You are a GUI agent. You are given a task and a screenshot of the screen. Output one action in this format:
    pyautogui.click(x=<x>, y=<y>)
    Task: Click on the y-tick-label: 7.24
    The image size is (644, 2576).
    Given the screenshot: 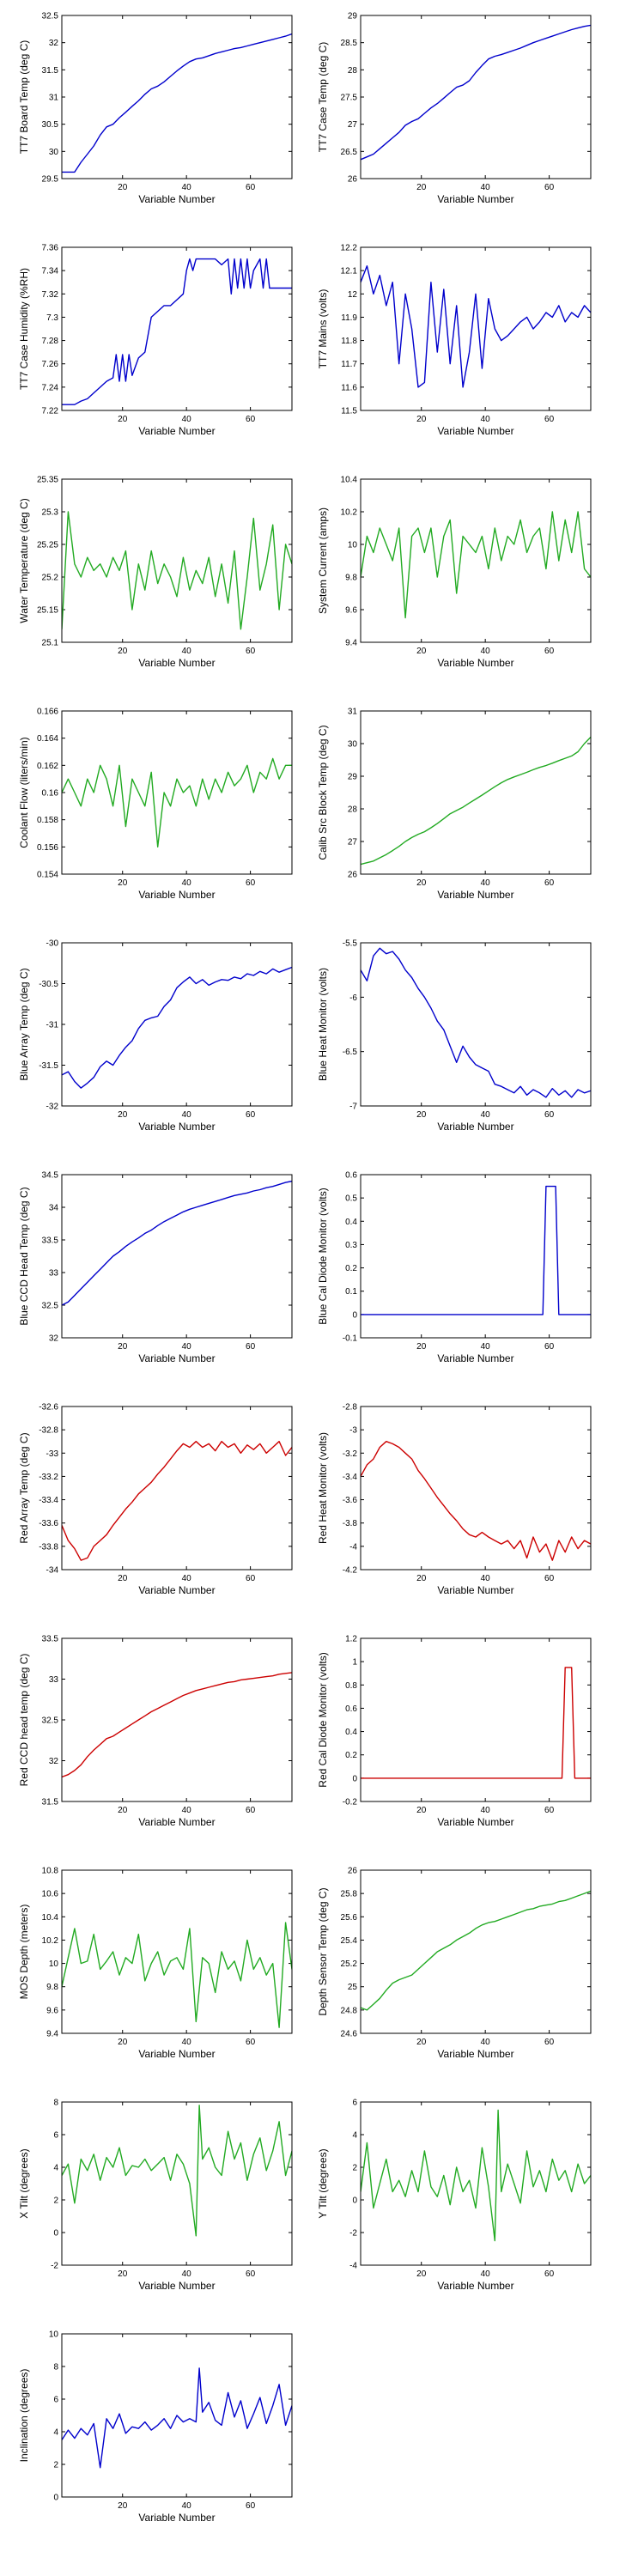 What is the action you would take?
    pyautogui.click(x=50, y=388)
    